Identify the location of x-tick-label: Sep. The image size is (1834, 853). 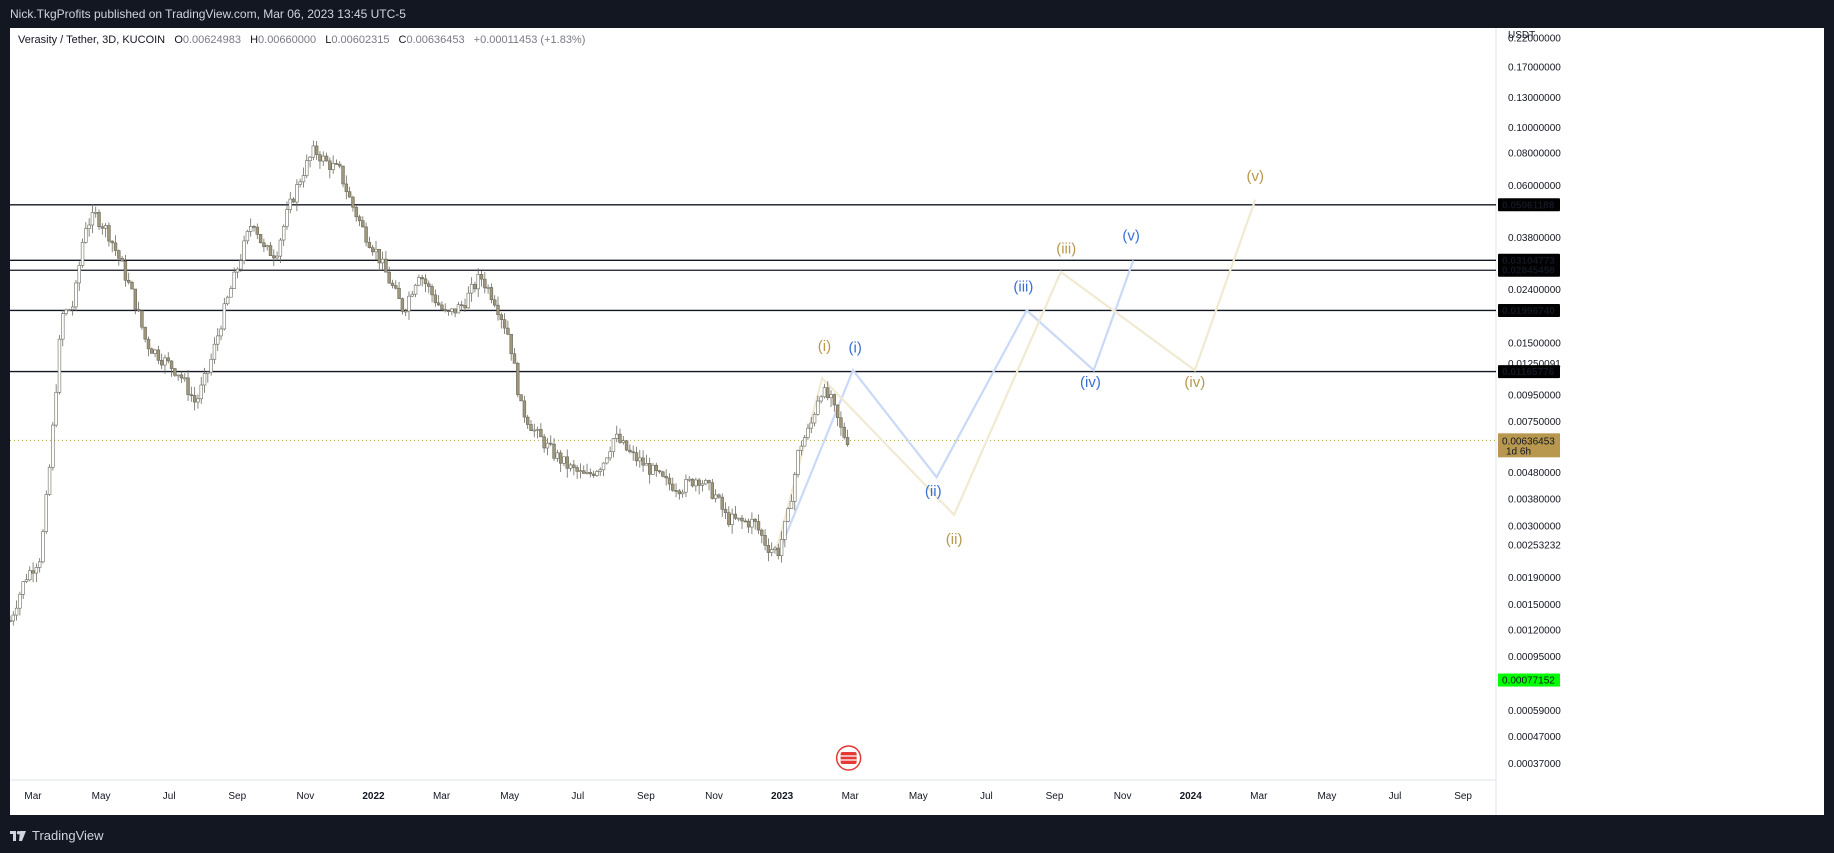
(1055, 796).